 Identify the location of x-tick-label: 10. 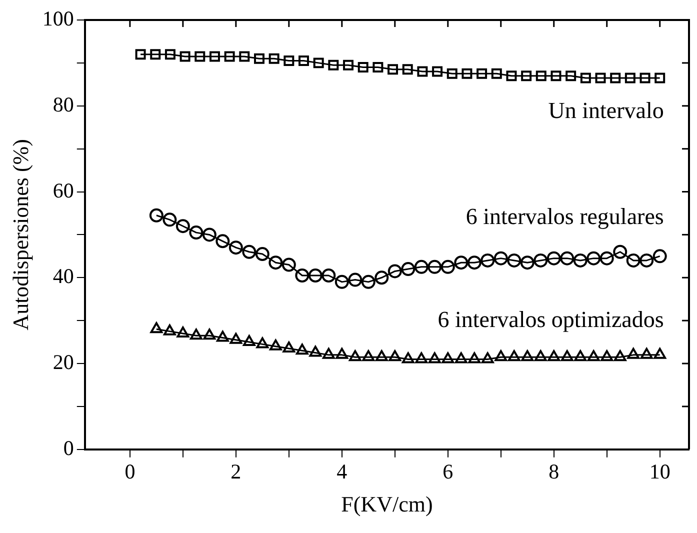
(659, 472).